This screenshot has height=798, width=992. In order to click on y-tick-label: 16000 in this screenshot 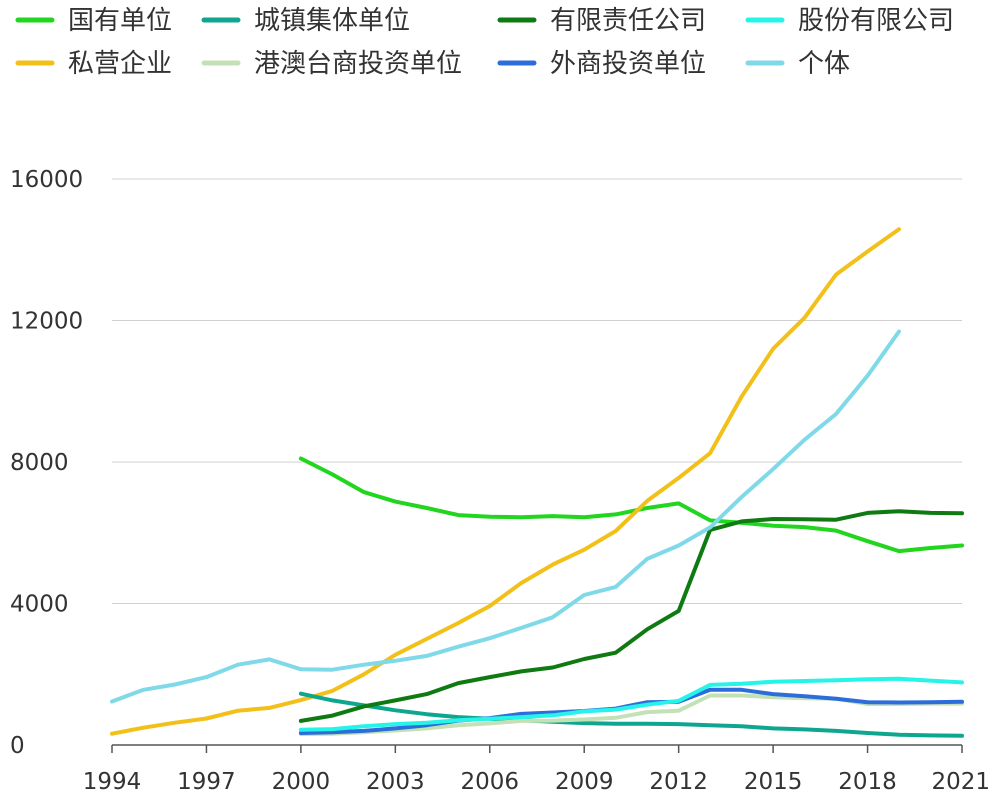, I will do `click(46, 180)`.